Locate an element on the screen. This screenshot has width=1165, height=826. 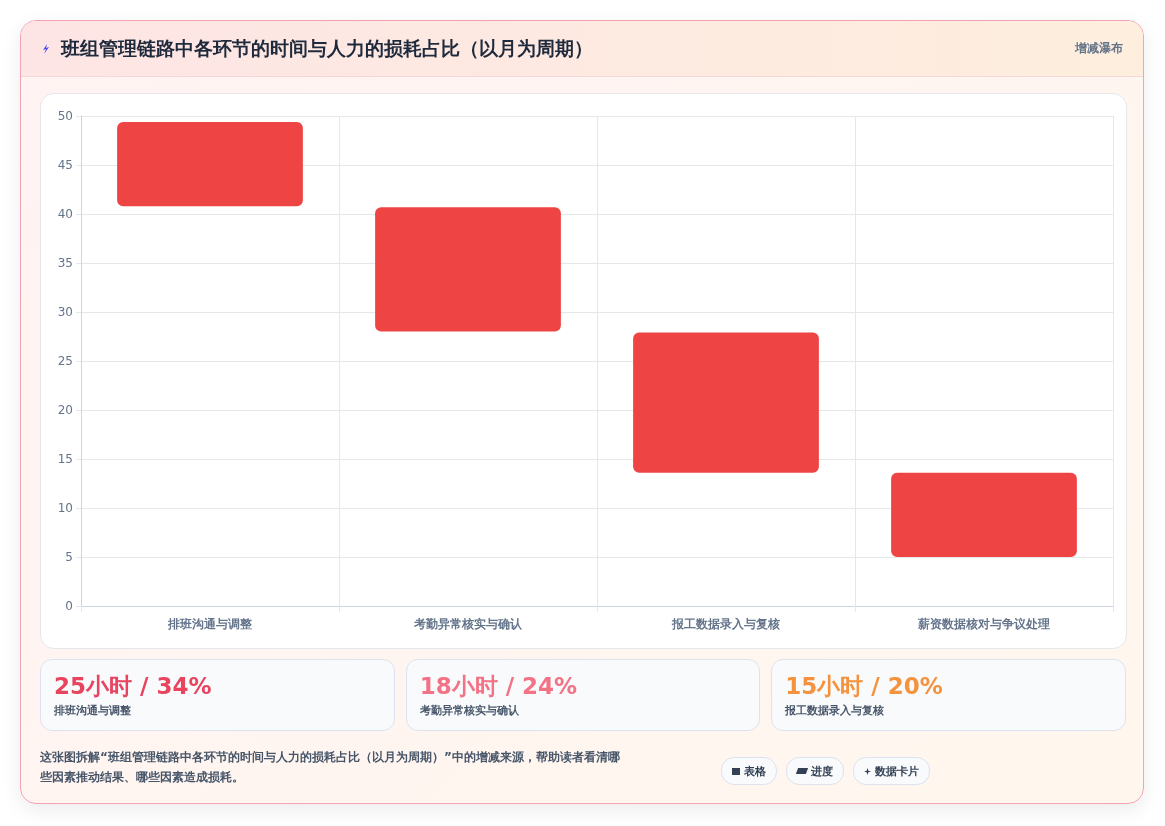
text: 排班沟通与调整 is located at coordinates (93, 710).